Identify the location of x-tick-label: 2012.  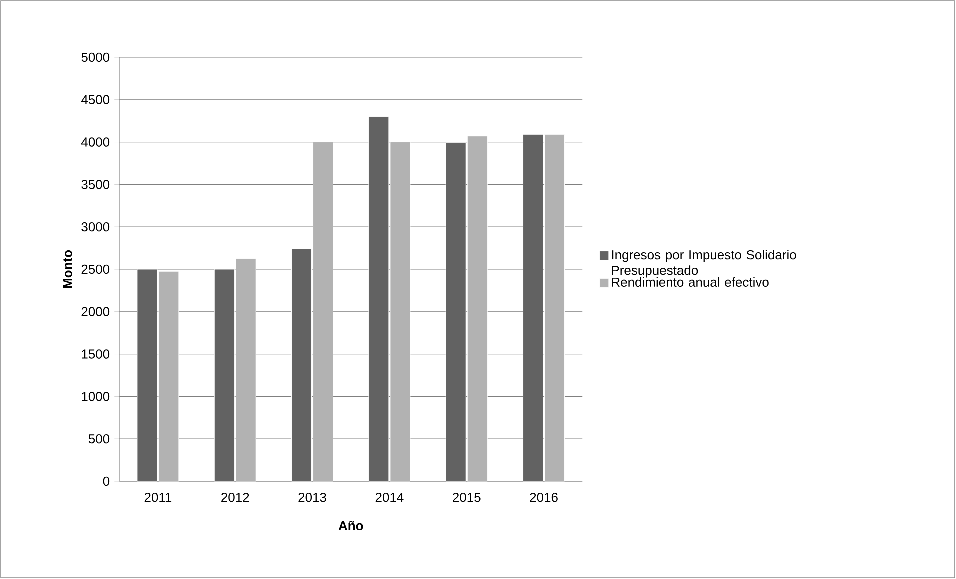
(236, 497).